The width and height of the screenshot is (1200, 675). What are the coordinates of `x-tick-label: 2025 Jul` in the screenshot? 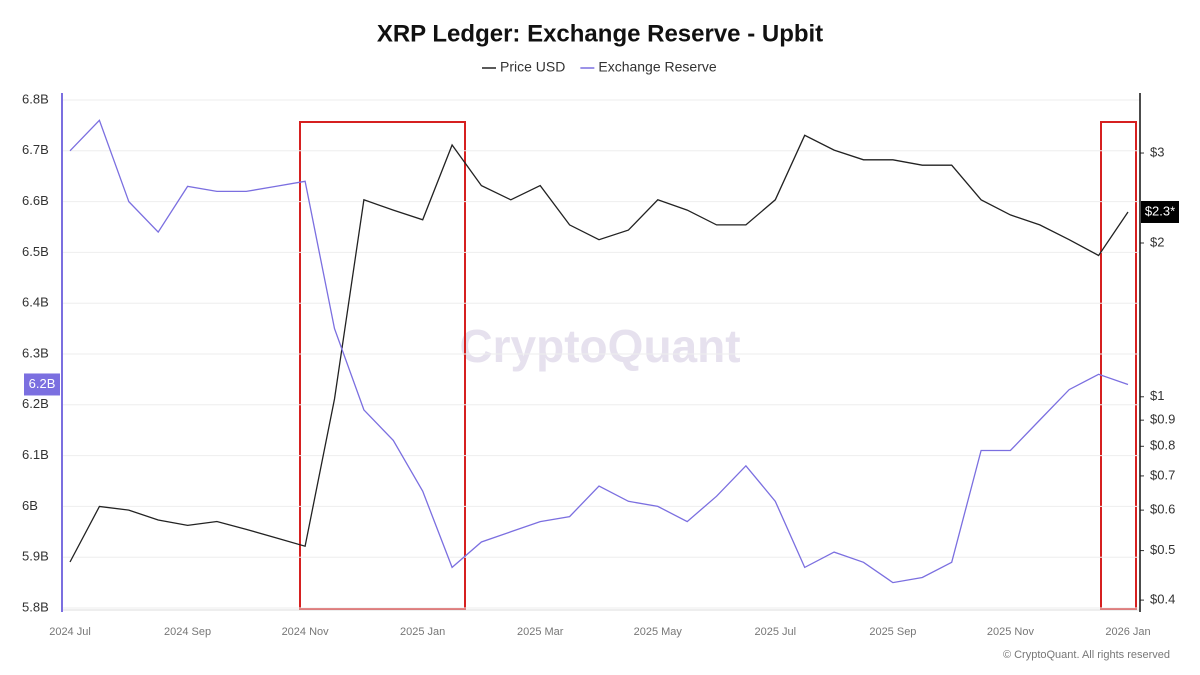 It's located at (776, 632).